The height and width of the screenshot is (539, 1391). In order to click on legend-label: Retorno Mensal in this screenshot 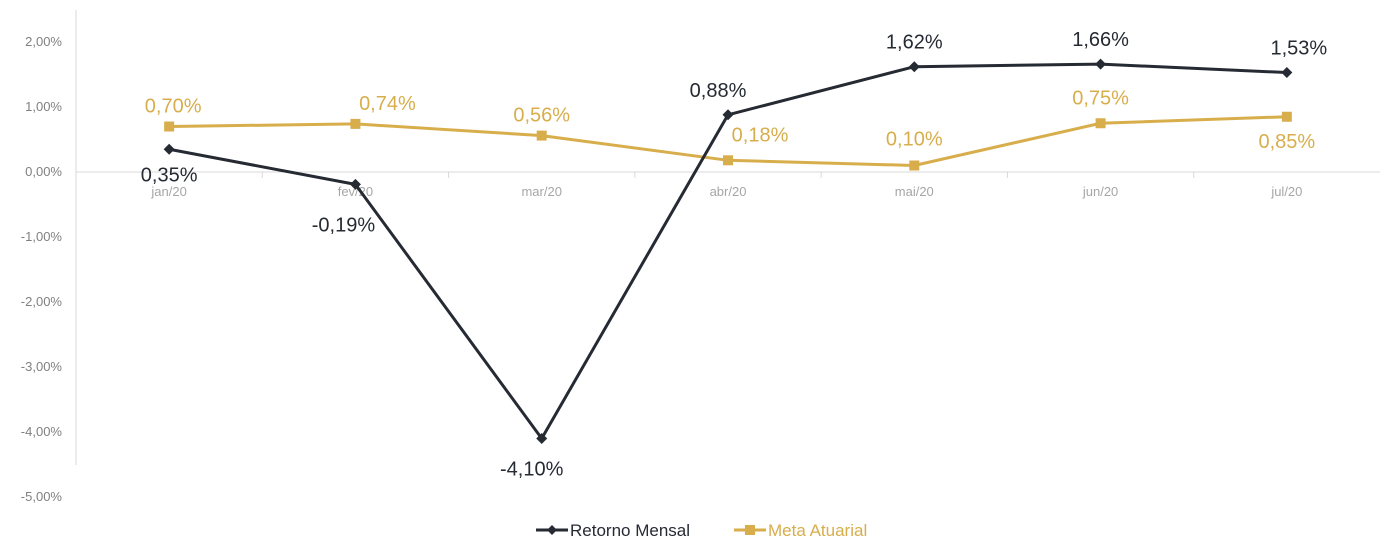, I will do `click(630, 530)`.